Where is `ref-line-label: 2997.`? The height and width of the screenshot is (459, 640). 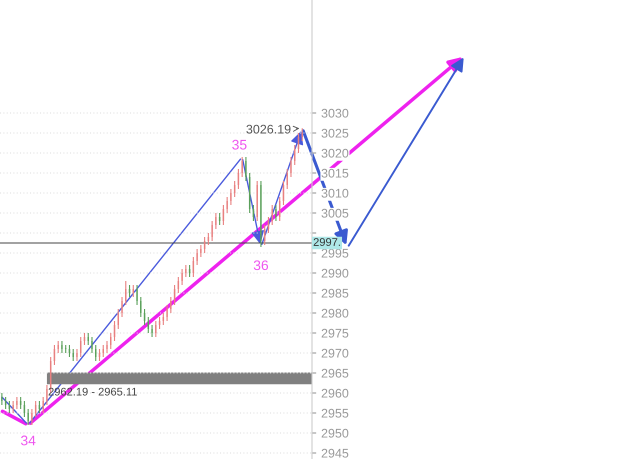
ref-line-label: 2997. is located at coordinates (327, 242).